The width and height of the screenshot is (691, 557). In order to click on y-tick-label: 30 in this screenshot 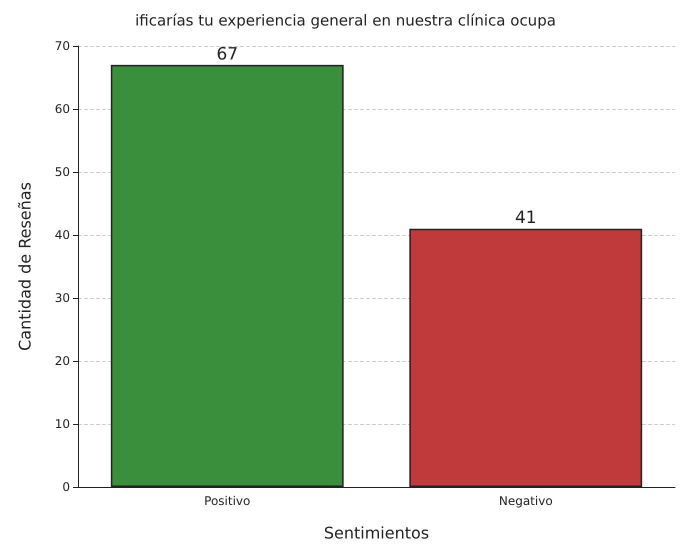, I will do `click(62, 298)`.